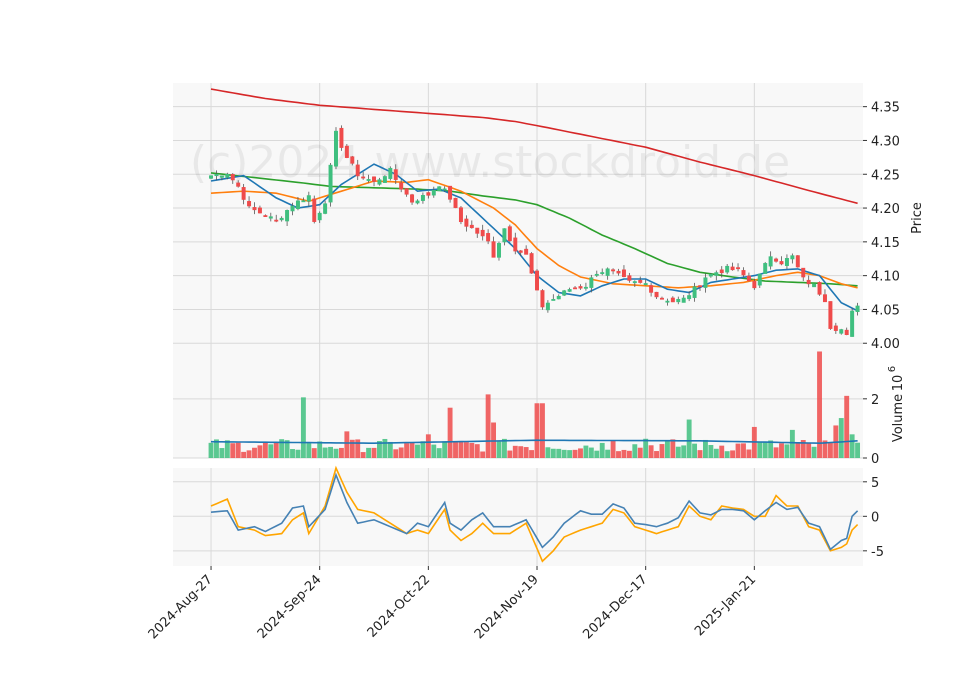  What do you see at coordinates (534, 233) in the screenshot?
I see `sma-mid-line` at bounding box center [534, 233].